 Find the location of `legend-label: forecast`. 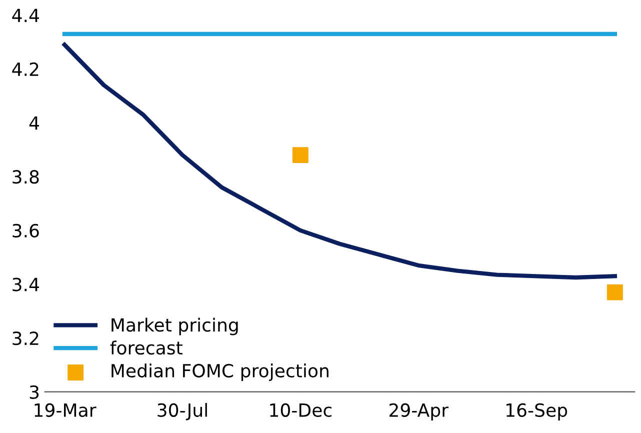

legend-label: forecast is located at coordinates (146, 347).